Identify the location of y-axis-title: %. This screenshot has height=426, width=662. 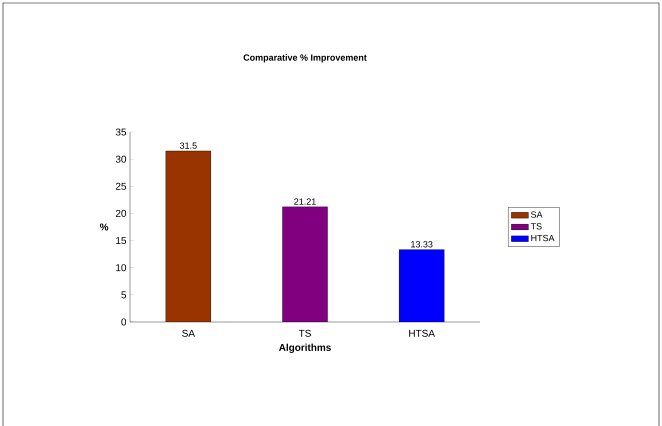
(104, 227).